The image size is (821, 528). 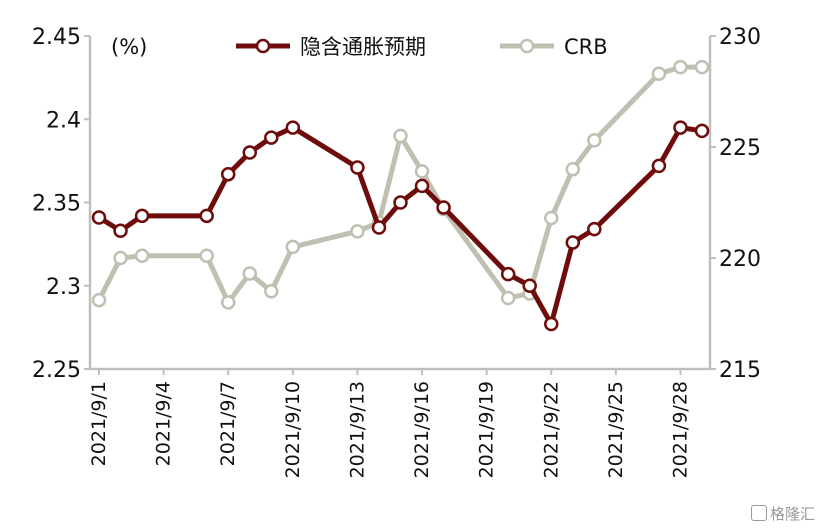 I want to click on left-axis-ticks: 2.25 2.3 2.35 2.4 2.45, so click(x=61, y=204).